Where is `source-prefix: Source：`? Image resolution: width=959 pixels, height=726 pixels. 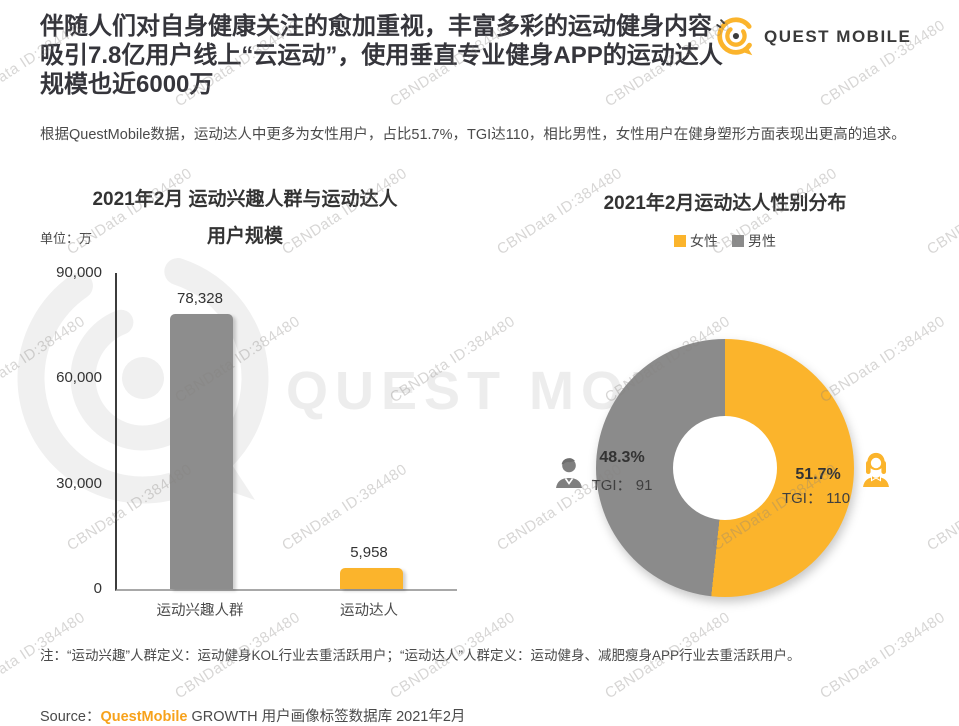 source-prefix: Source： is located at coordinates (70, 716).